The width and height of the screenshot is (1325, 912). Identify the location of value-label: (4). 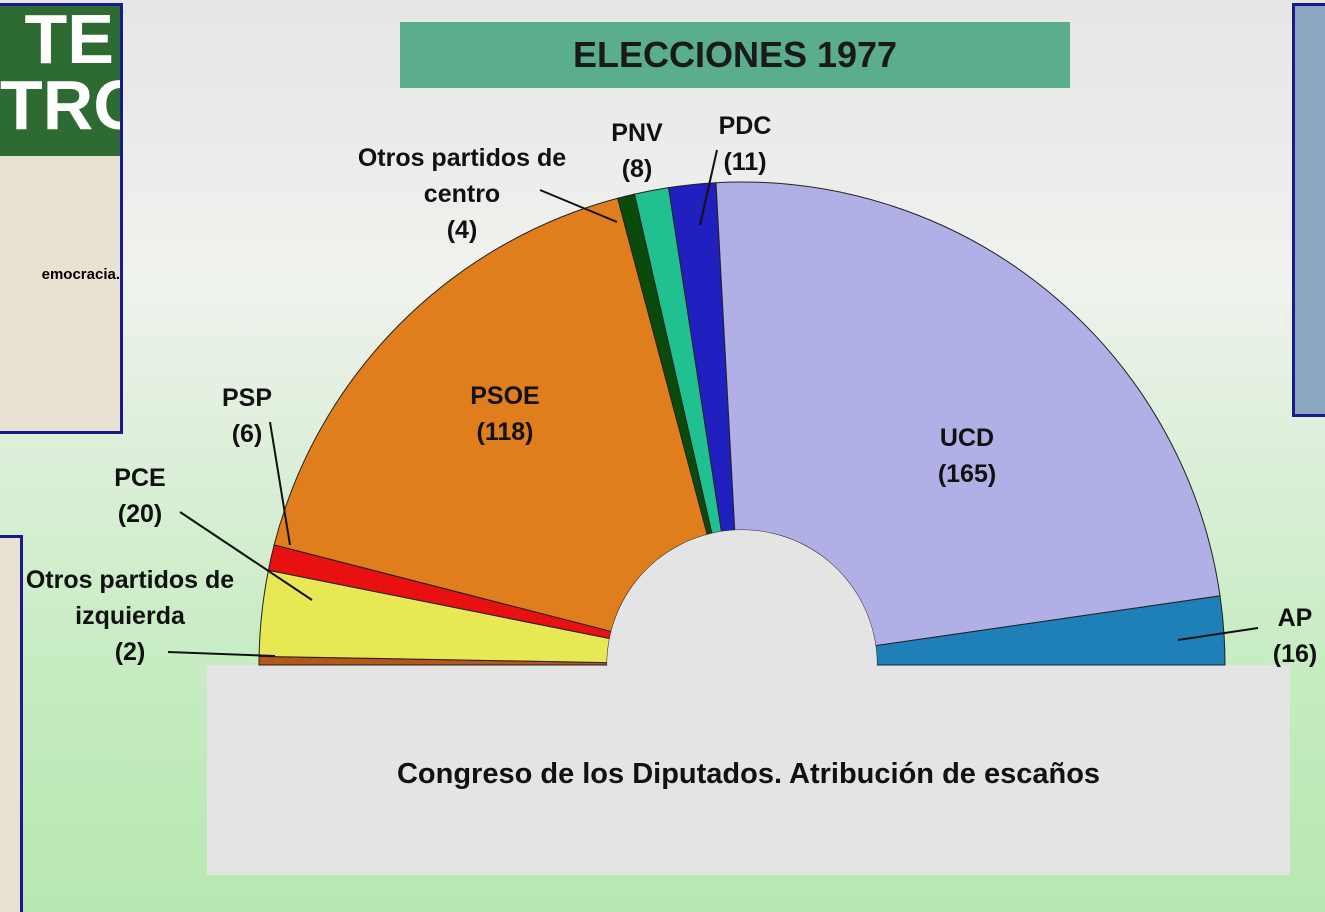
(462, 230).